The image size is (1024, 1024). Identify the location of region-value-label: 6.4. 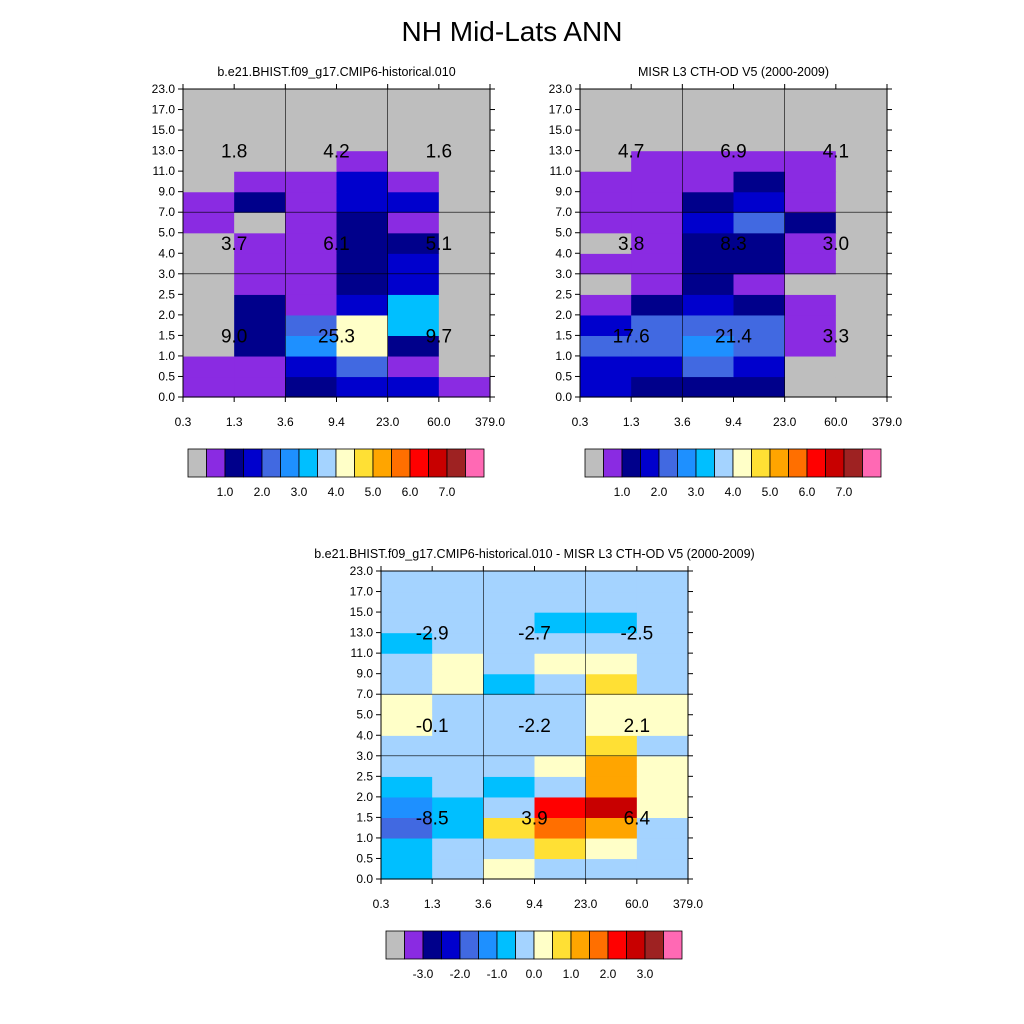
(637, 818).